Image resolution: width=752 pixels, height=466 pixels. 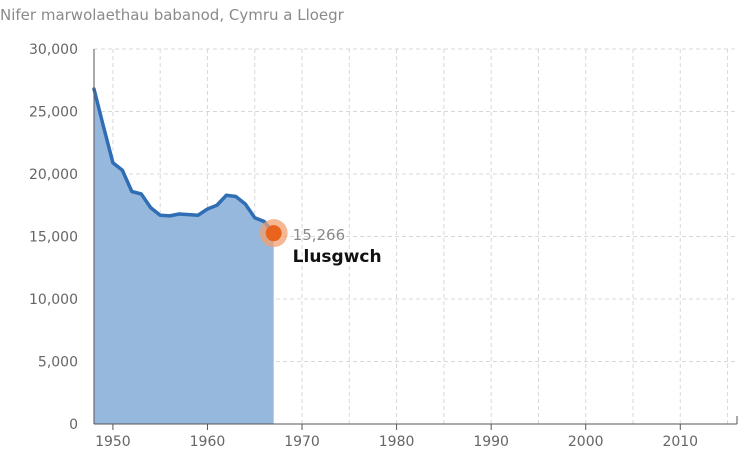 I want to click on callout-drag-label: Llusgwch, so click(x=337, y=257).